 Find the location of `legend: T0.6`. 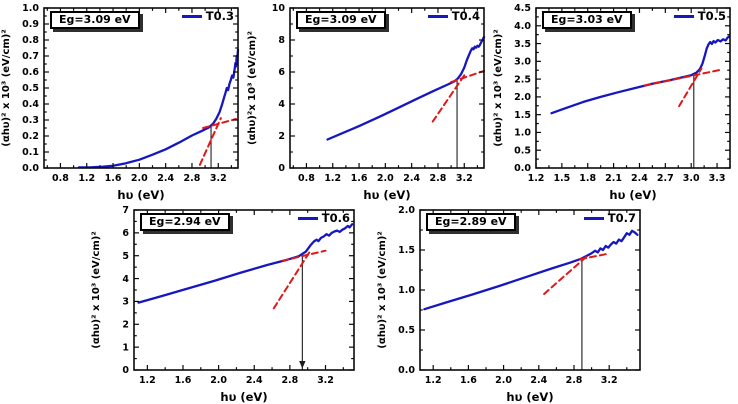

legend: T0.6 is located at coordinates (323, 218).